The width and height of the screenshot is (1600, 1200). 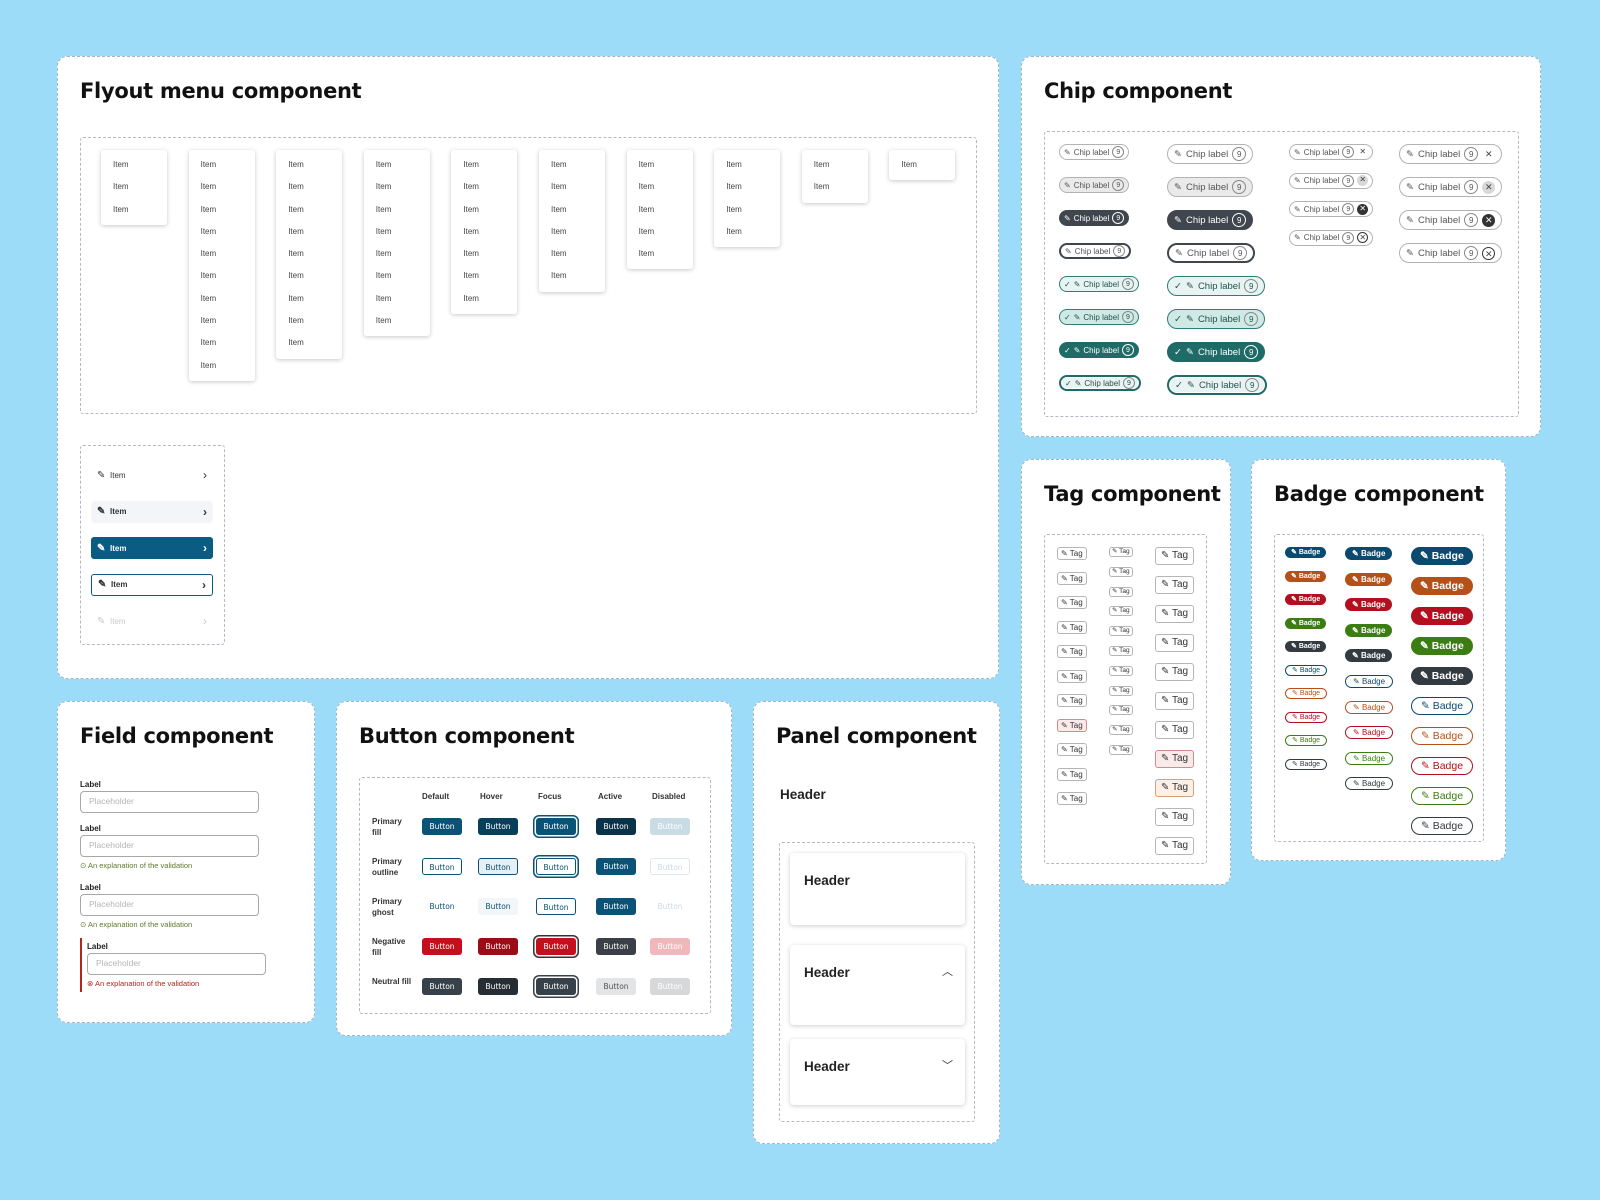 I want to click on menu-row-focus: ✎ Item ›, so click(x=152, y=584).